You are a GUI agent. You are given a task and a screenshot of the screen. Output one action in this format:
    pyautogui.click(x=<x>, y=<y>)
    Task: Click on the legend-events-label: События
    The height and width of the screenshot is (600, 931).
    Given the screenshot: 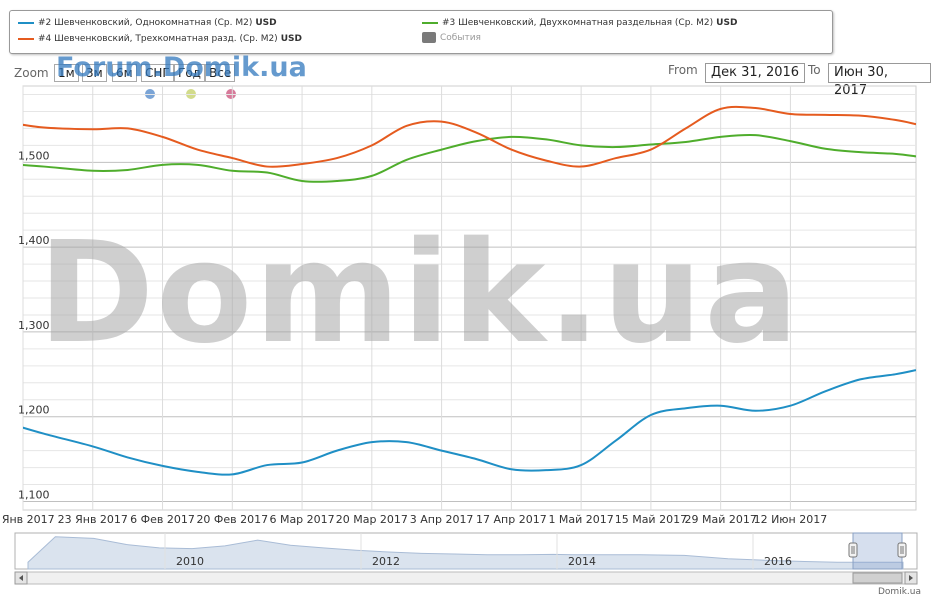 What is the action you would take?
    pyautogui.click(x=460, y=38)
    